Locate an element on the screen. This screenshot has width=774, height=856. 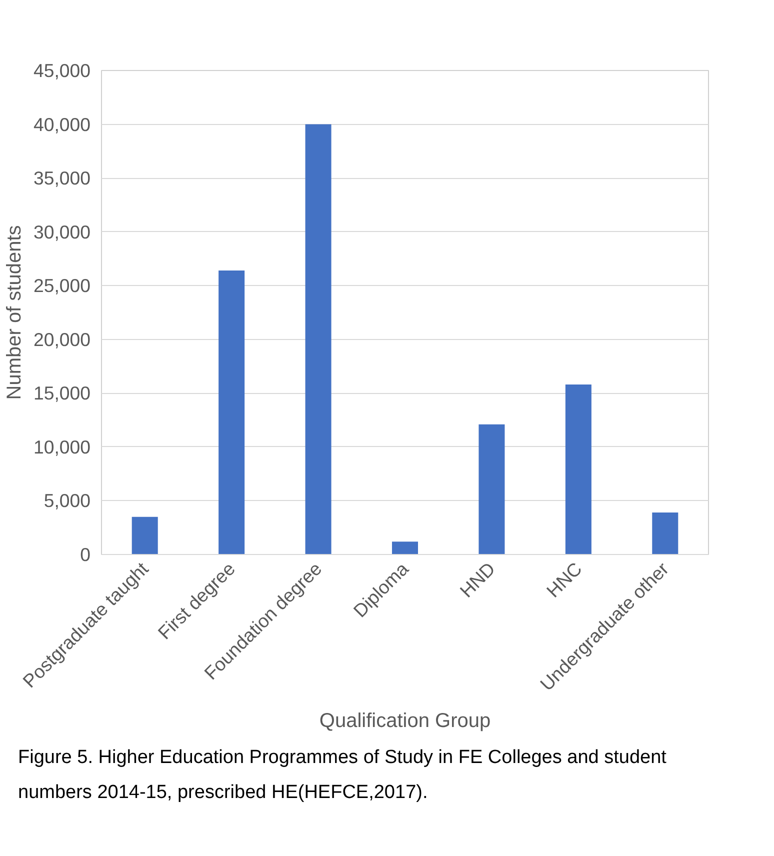
y-tick-label: 10,000 is located at coordinates (61, 447).